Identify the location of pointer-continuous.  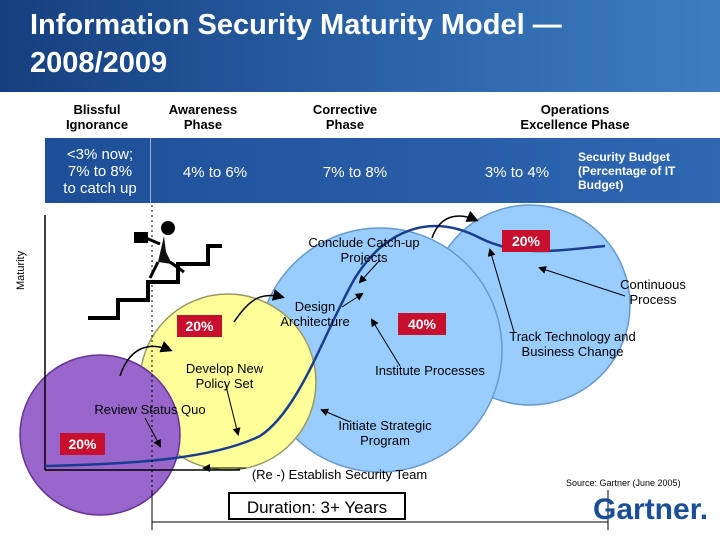
(582, 281).